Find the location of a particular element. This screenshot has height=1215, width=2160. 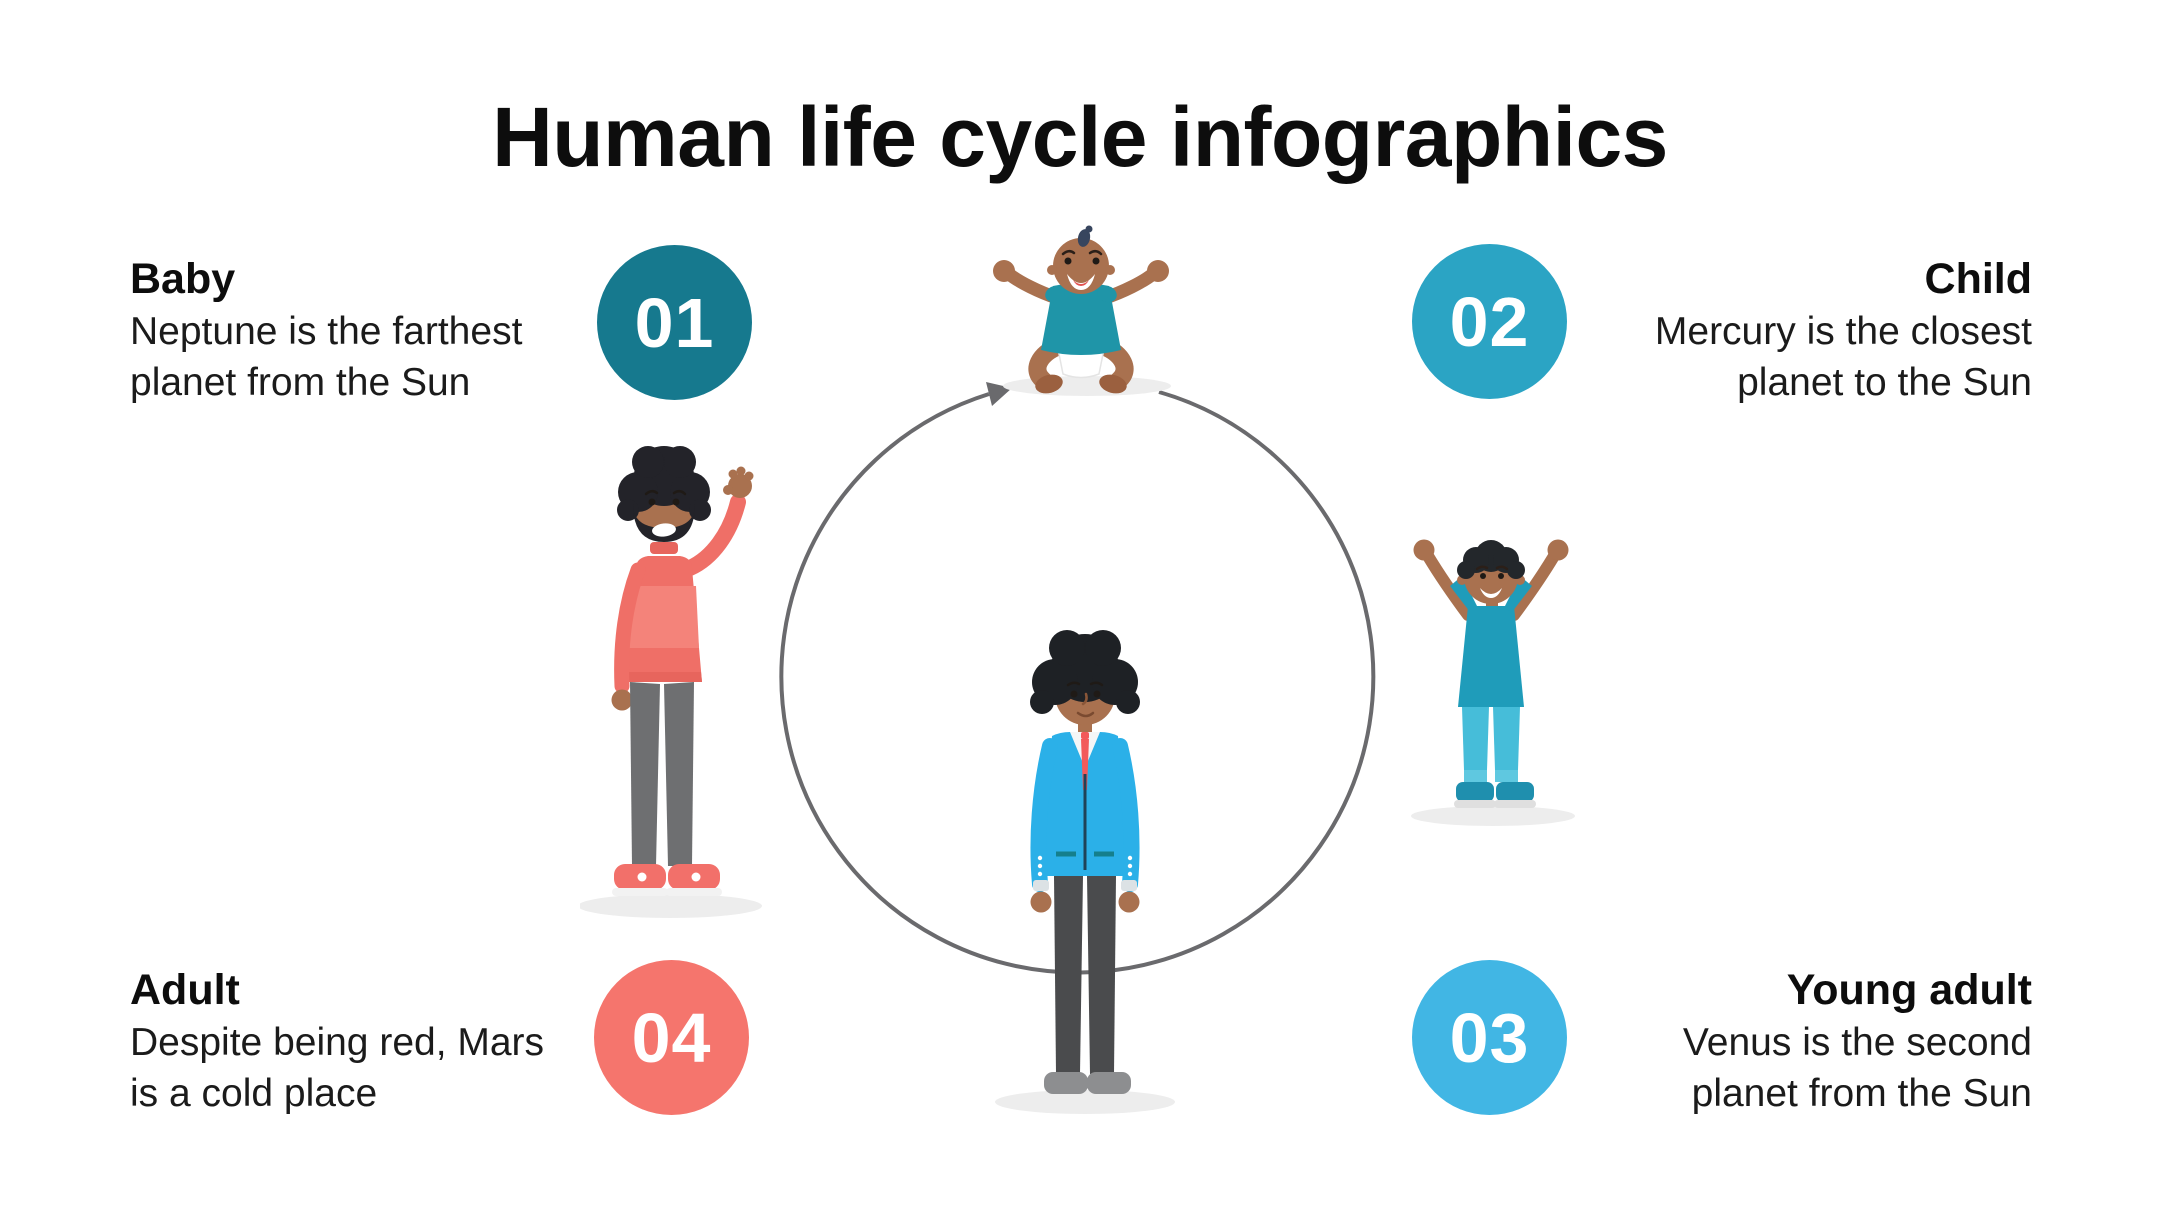

child-arms is located at coordinates (1491, 585).